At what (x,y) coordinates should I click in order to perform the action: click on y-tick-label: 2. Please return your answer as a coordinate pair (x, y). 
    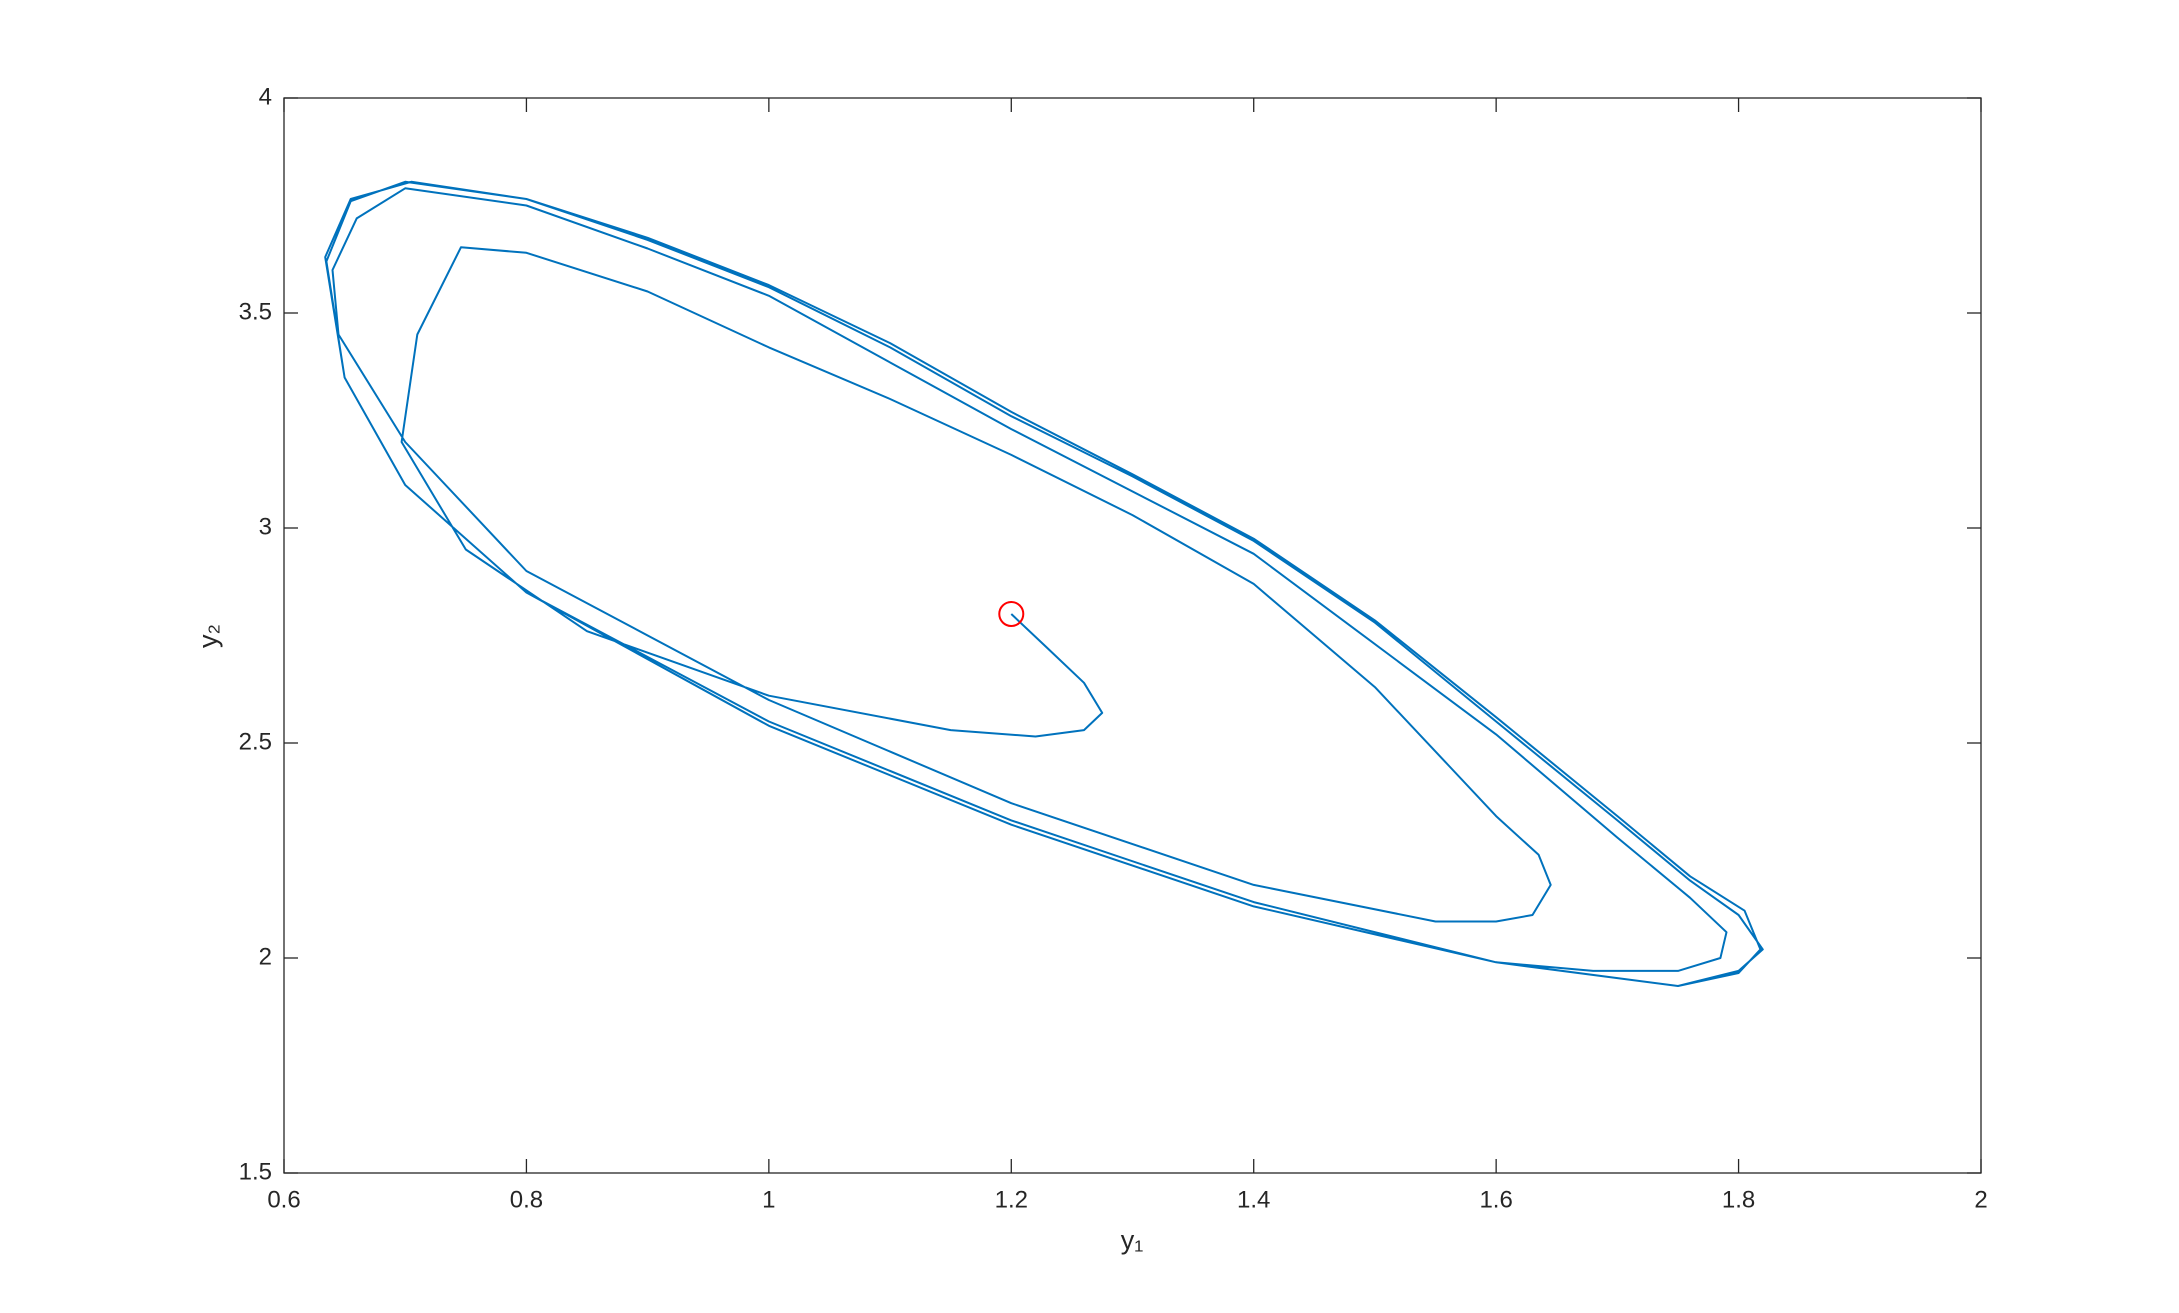
    Looking at the image, I should click on (265, 956).